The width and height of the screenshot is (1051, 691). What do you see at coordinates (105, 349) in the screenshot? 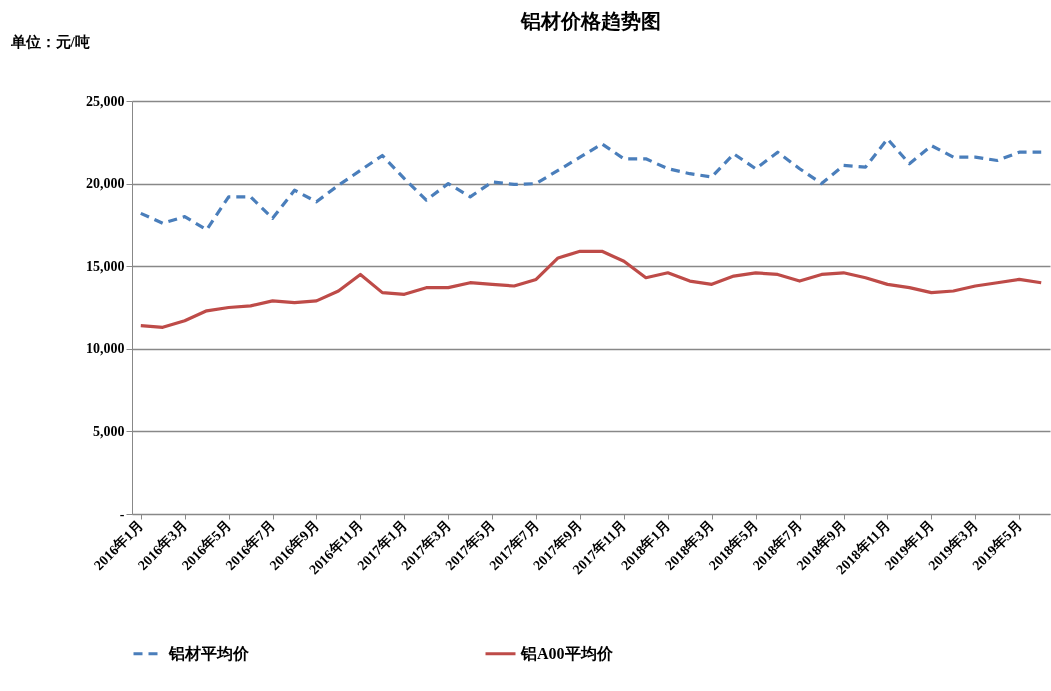
I see `y-tick-label: 10,000` at bounding box center [105, 349].